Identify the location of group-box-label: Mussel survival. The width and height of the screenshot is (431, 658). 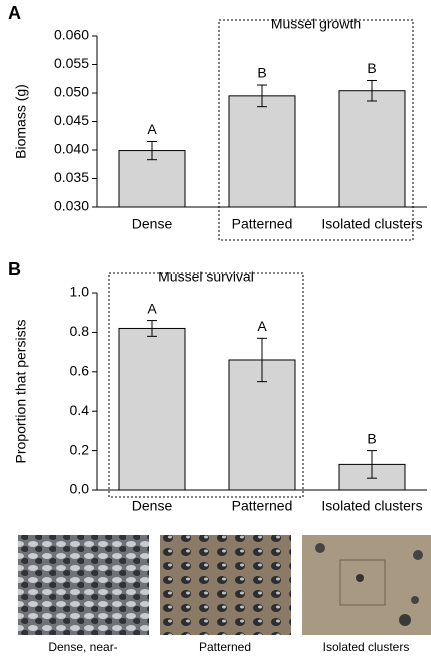
(206, 277).